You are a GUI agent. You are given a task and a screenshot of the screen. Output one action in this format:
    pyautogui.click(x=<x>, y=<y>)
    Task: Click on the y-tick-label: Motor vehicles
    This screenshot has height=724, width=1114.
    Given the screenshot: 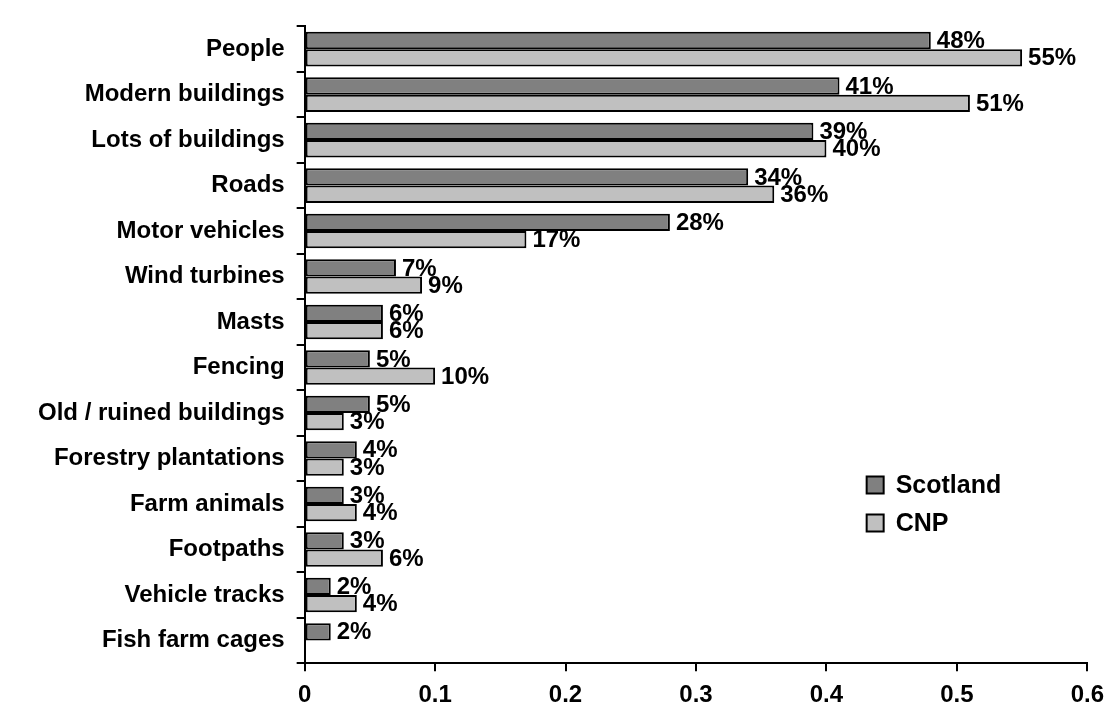 What is the action you would take?
    pyautogui.click(x=200, y=229)
    